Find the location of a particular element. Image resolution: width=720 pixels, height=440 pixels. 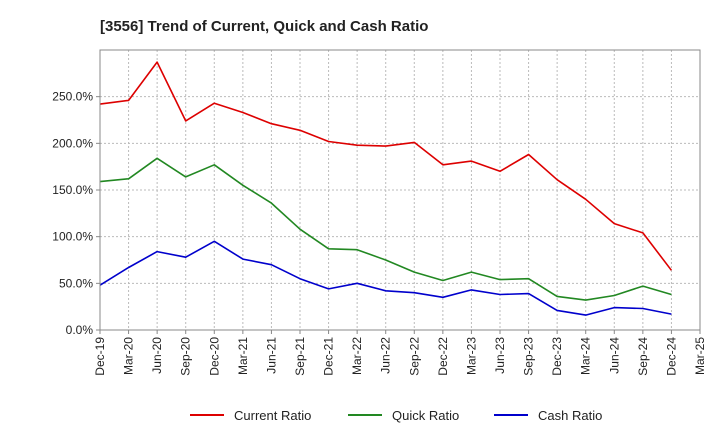

x-tick-label: Mar-22 is located at coordinates (357, 356).